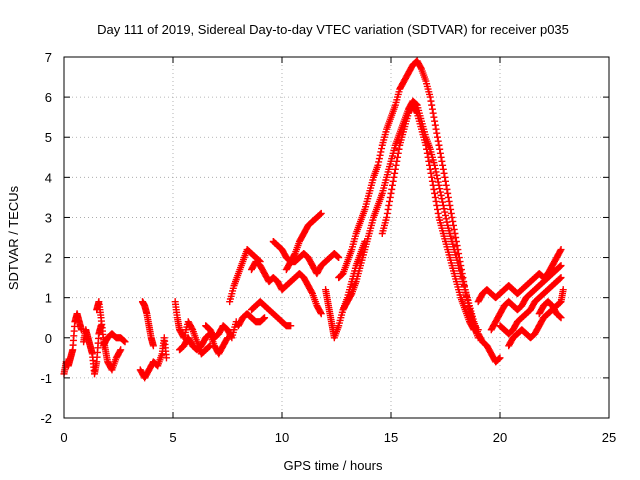  Describe the element at coordinates (48, 97) in the screenshot. I see `y-tick-label: 6` at that location.